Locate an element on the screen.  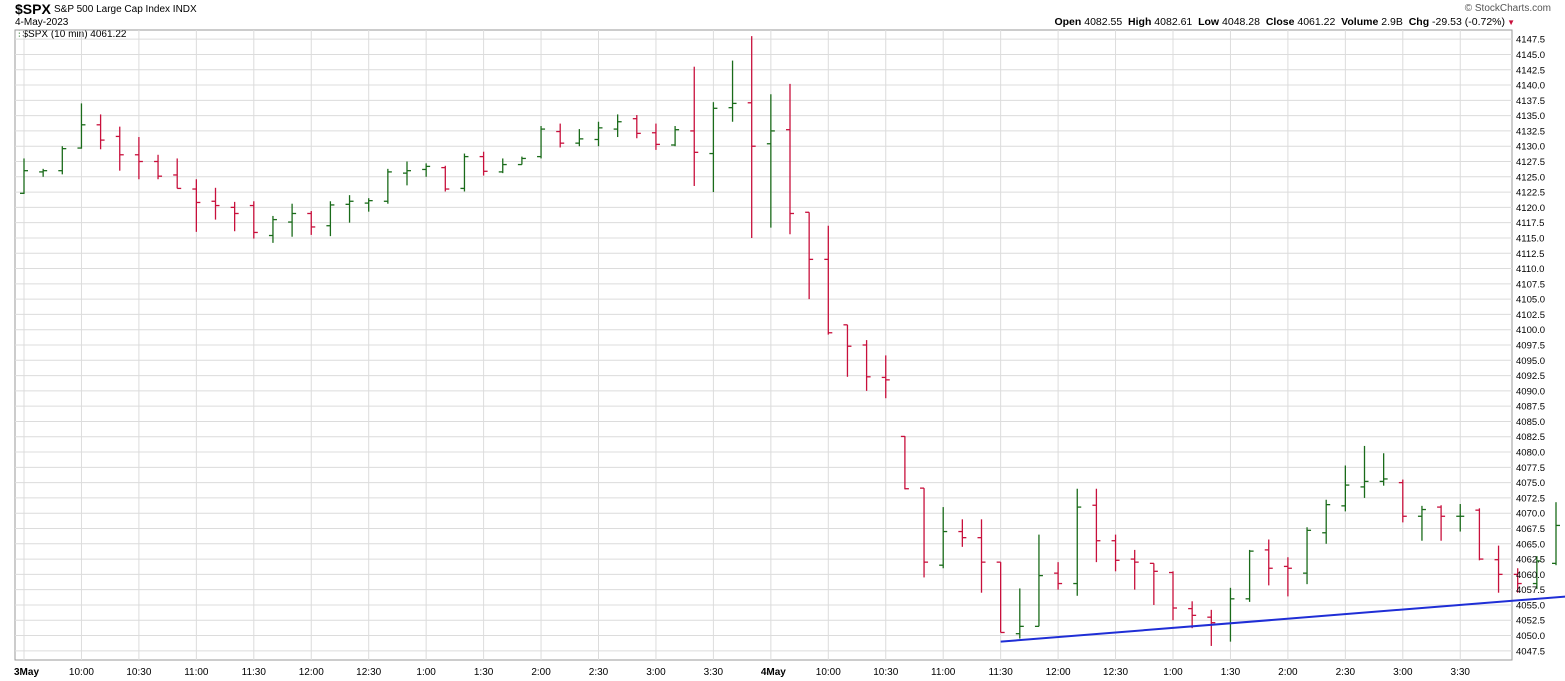
volume-label: Volume is located at coordinates (1360, 22).